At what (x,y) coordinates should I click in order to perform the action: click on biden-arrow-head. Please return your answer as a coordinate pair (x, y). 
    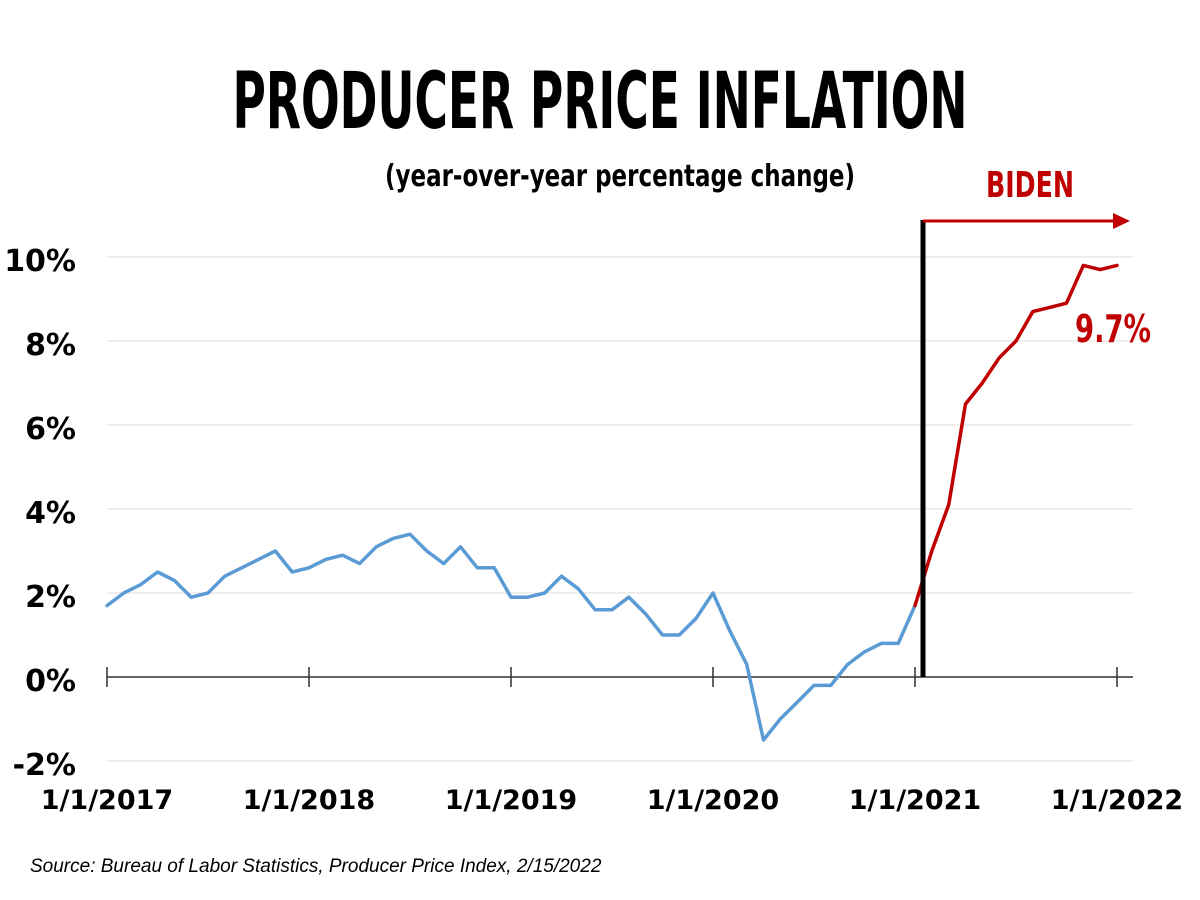
    Looking at the image, I should click on (1121, 221).